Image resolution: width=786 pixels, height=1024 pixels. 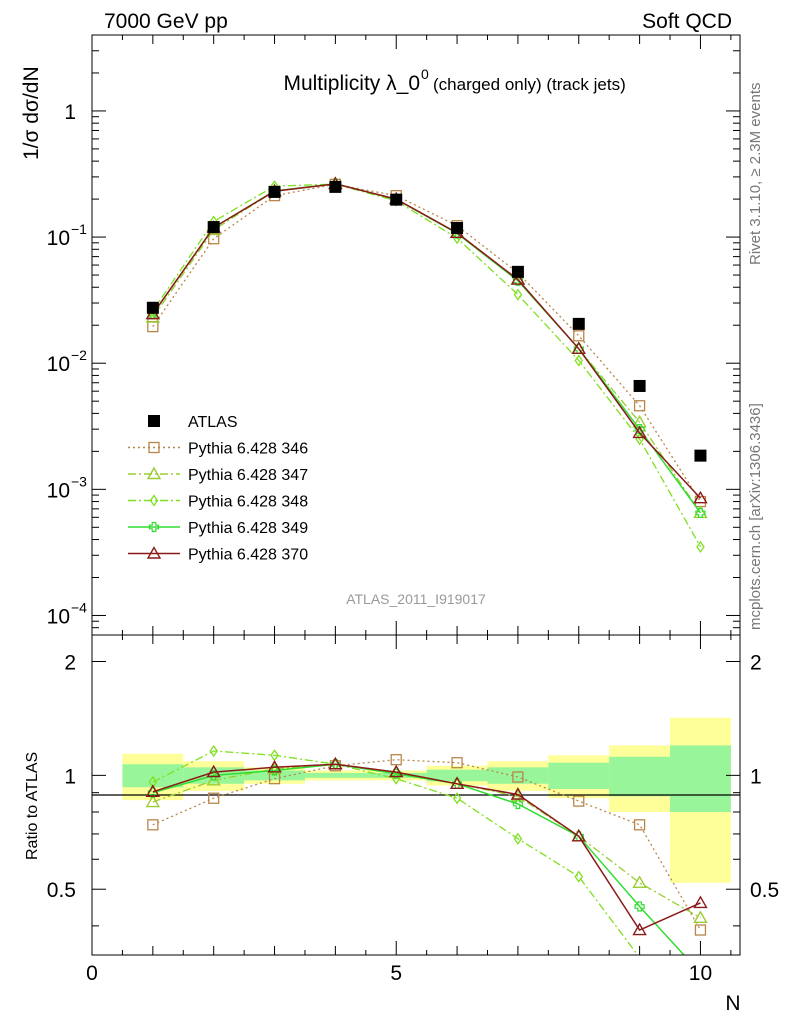 I want to click on ratio-uncertainty-bands, so click(x=426, y=800).